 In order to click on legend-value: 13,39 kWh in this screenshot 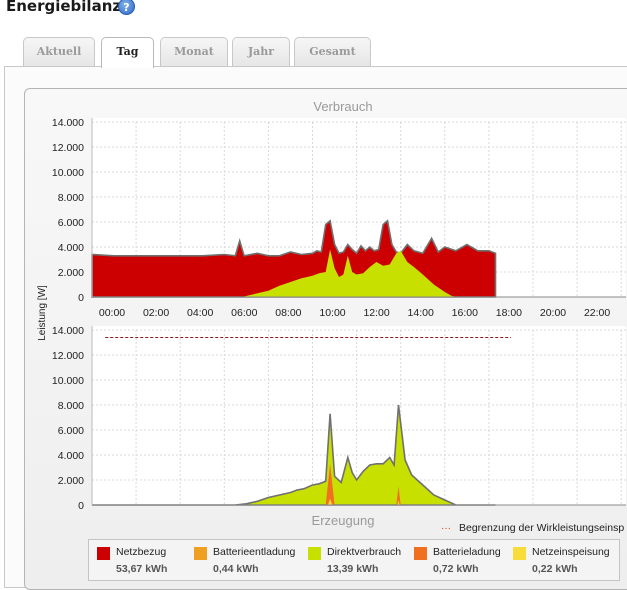, I will do `click(353, 569)`.